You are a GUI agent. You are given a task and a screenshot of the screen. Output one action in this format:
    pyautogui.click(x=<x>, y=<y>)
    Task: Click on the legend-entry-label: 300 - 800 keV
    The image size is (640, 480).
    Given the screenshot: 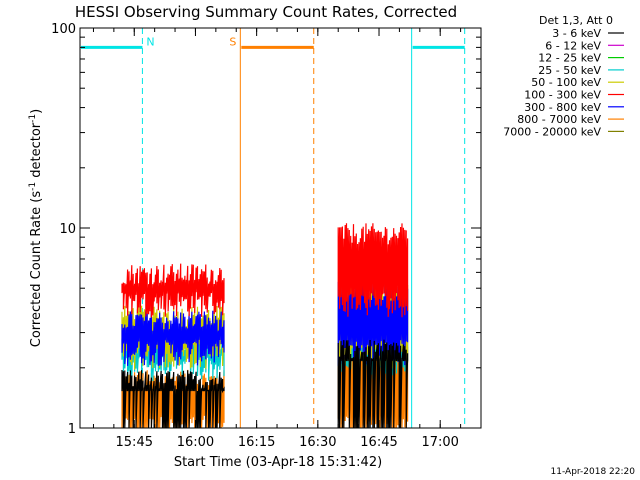 What is the action you would take?
    pyautogui.click(x=562, y=107)
    